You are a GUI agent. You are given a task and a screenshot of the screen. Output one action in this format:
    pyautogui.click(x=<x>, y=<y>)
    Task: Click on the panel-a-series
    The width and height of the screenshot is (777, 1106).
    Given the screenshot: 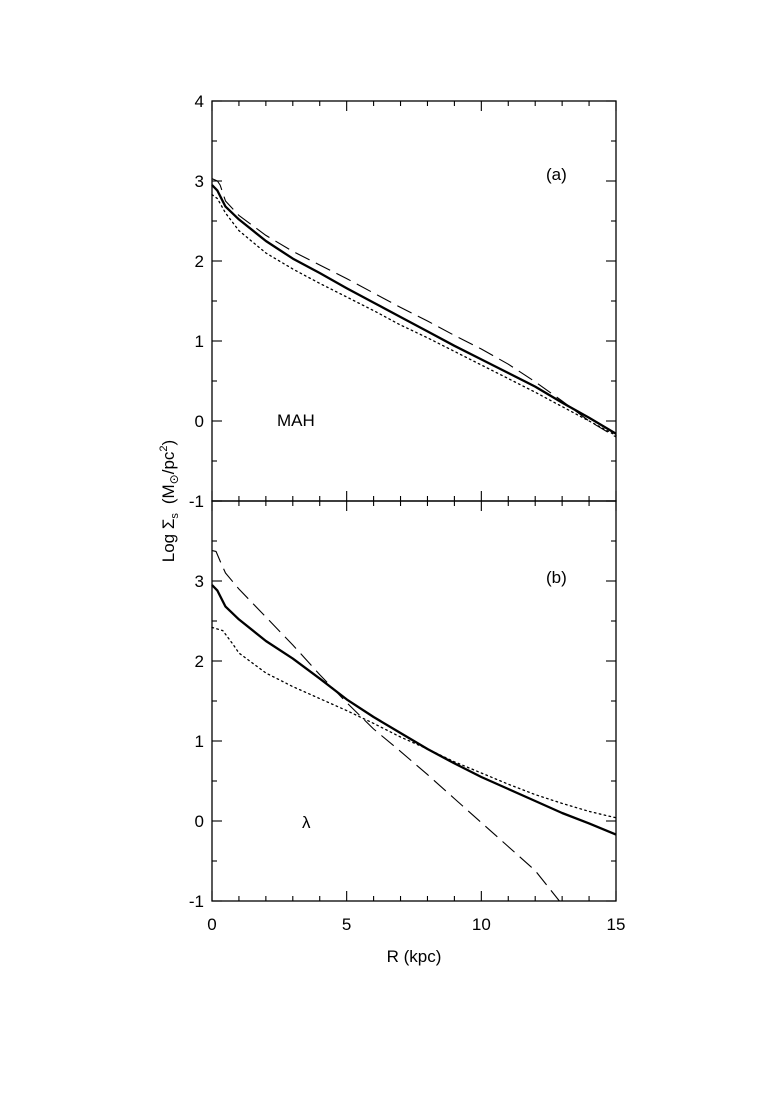 What is the action you would take?
    pyautogui.click(x=414, y=308)
    